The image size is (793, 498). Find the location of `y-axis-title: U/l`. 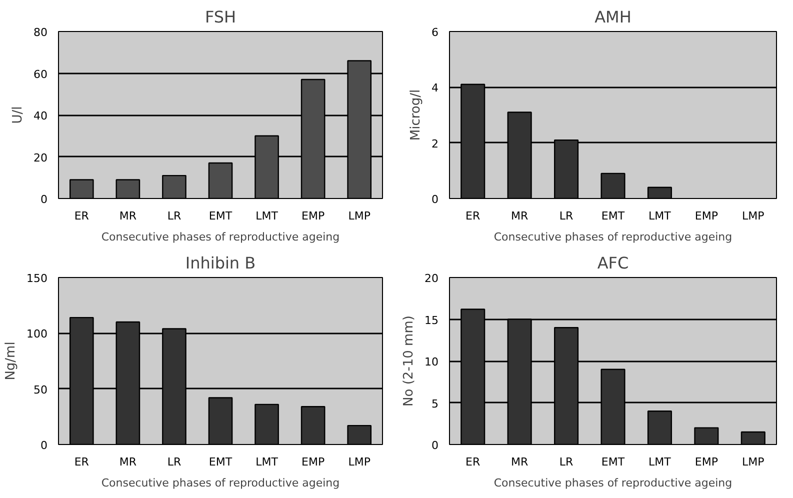

y-axis-title: U/l is located at coordinates (18, 115).